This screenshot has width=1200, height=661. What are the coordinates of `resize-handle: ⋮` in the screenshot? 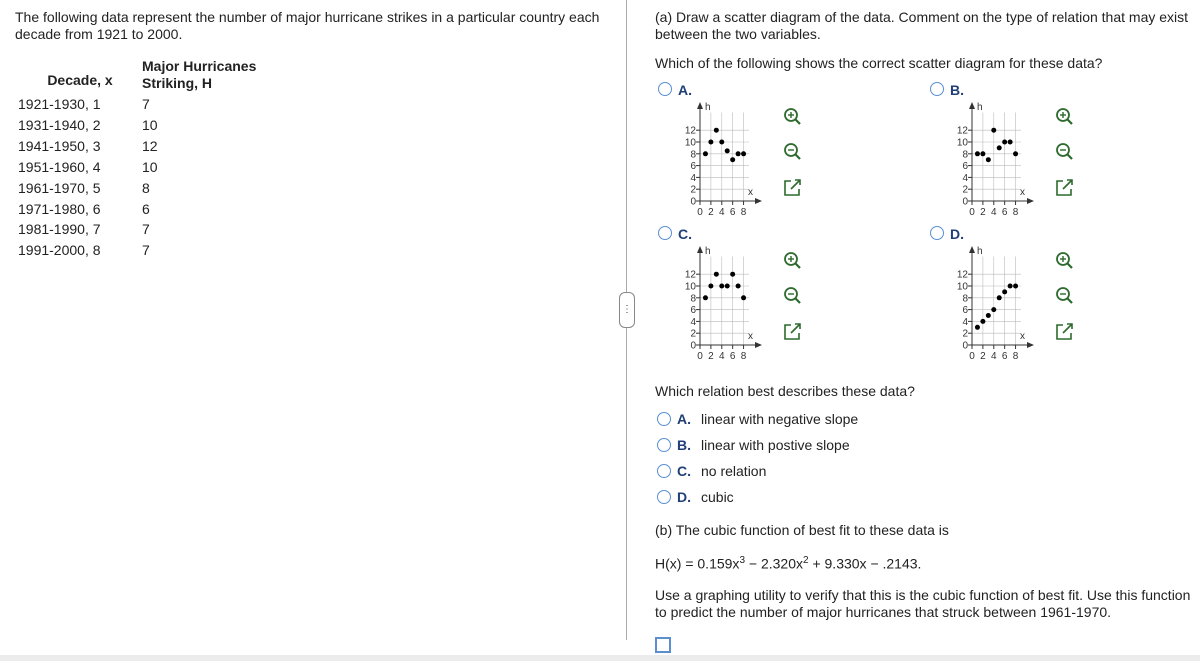 It's located at (627, 310).